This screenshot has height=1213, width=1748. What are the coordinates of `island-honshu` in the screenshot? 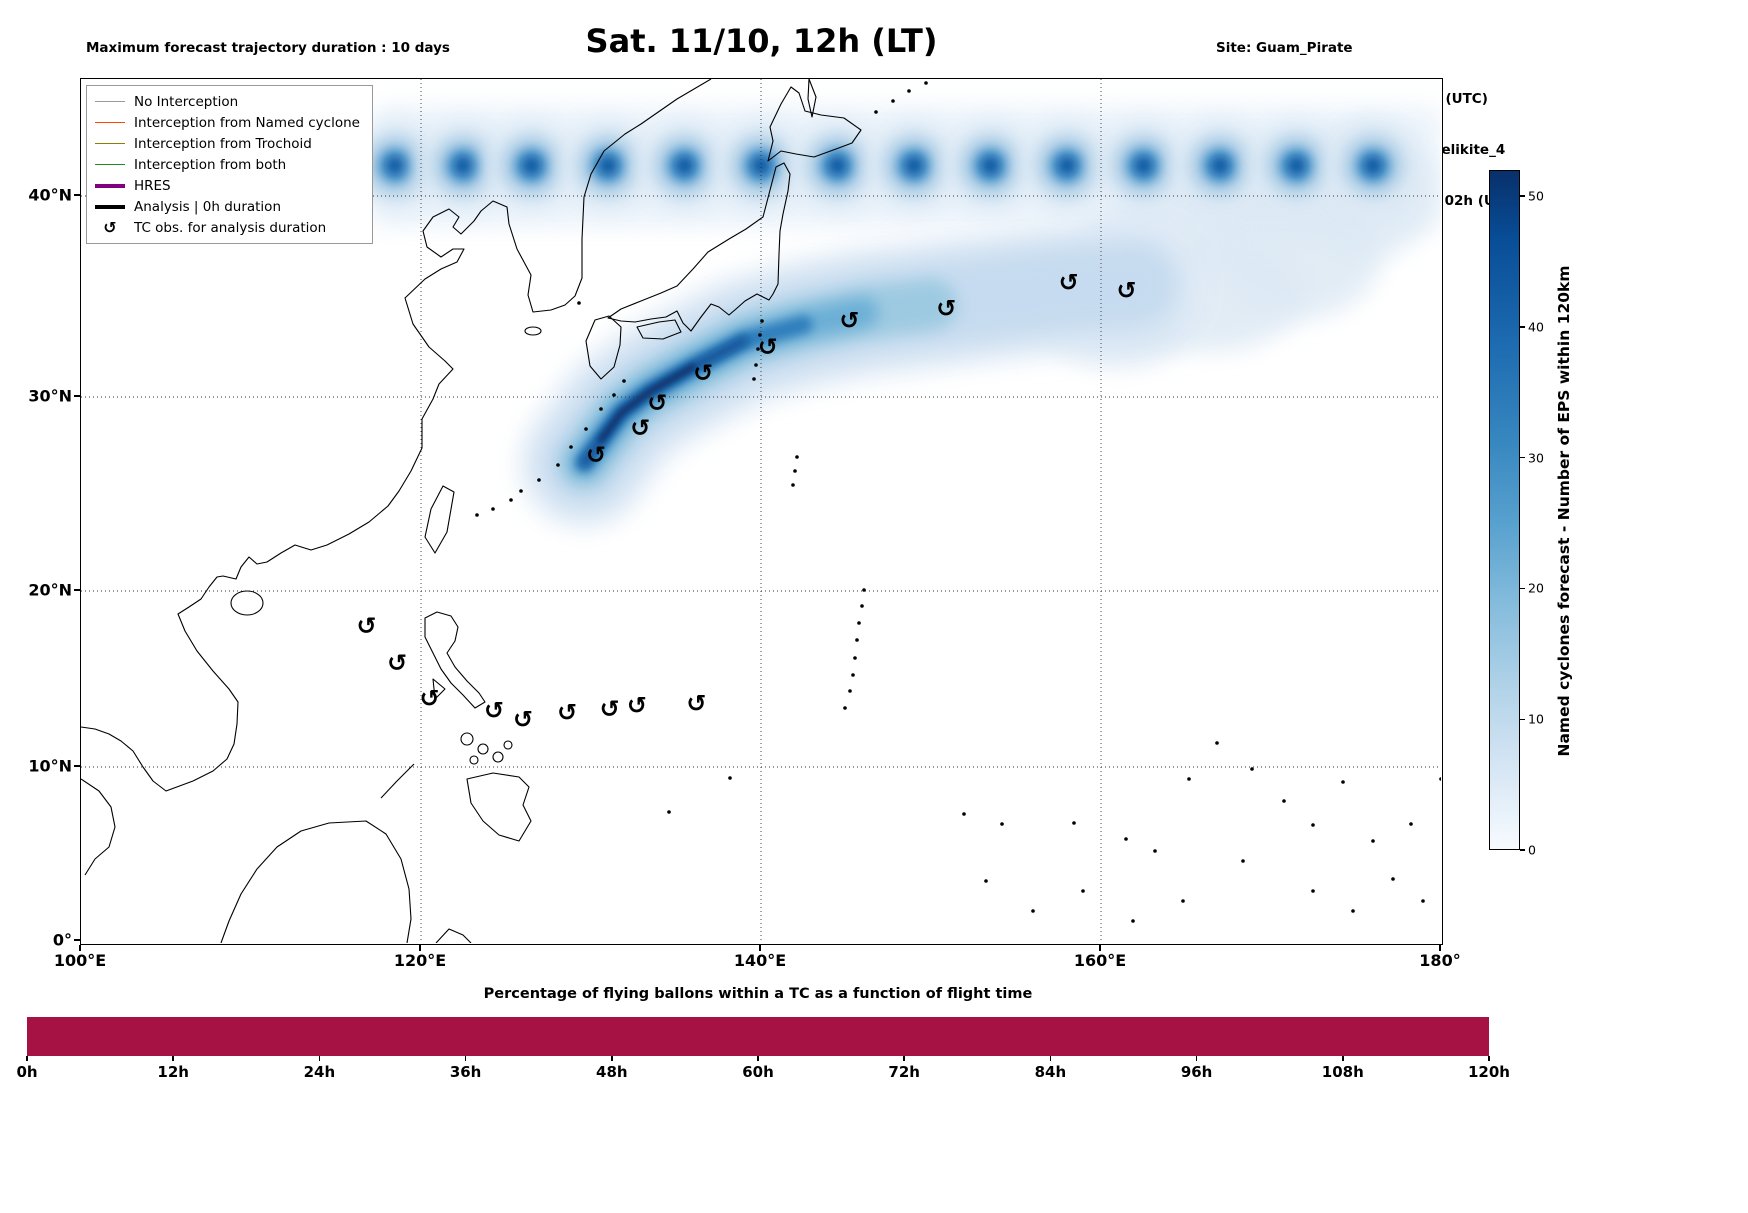 It's located at (699, 247).